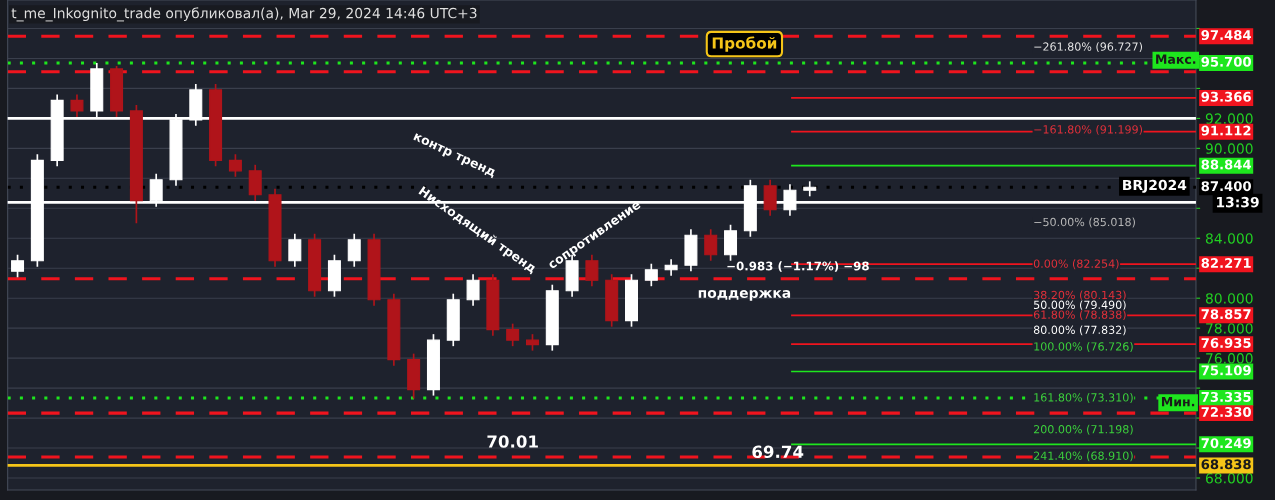  What do you see at coordinates (1229, 358) in the screenshot?
I see `y-tick-label: 76.000` at bounding box center [1229, 358].